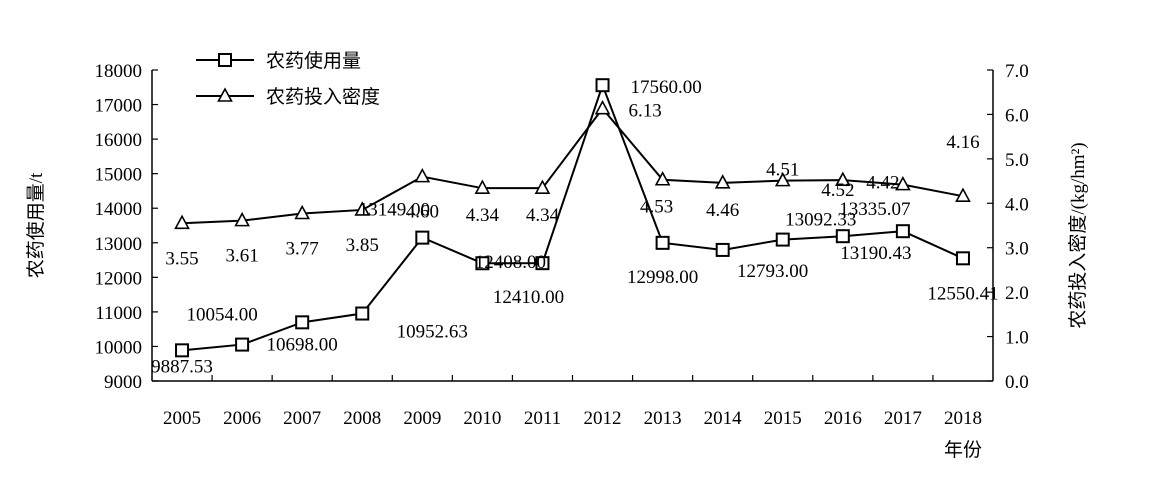  Describe the element at coordinates (119, 209) in the screenshot. I see `y-left-tick-label: 14000` at that location.